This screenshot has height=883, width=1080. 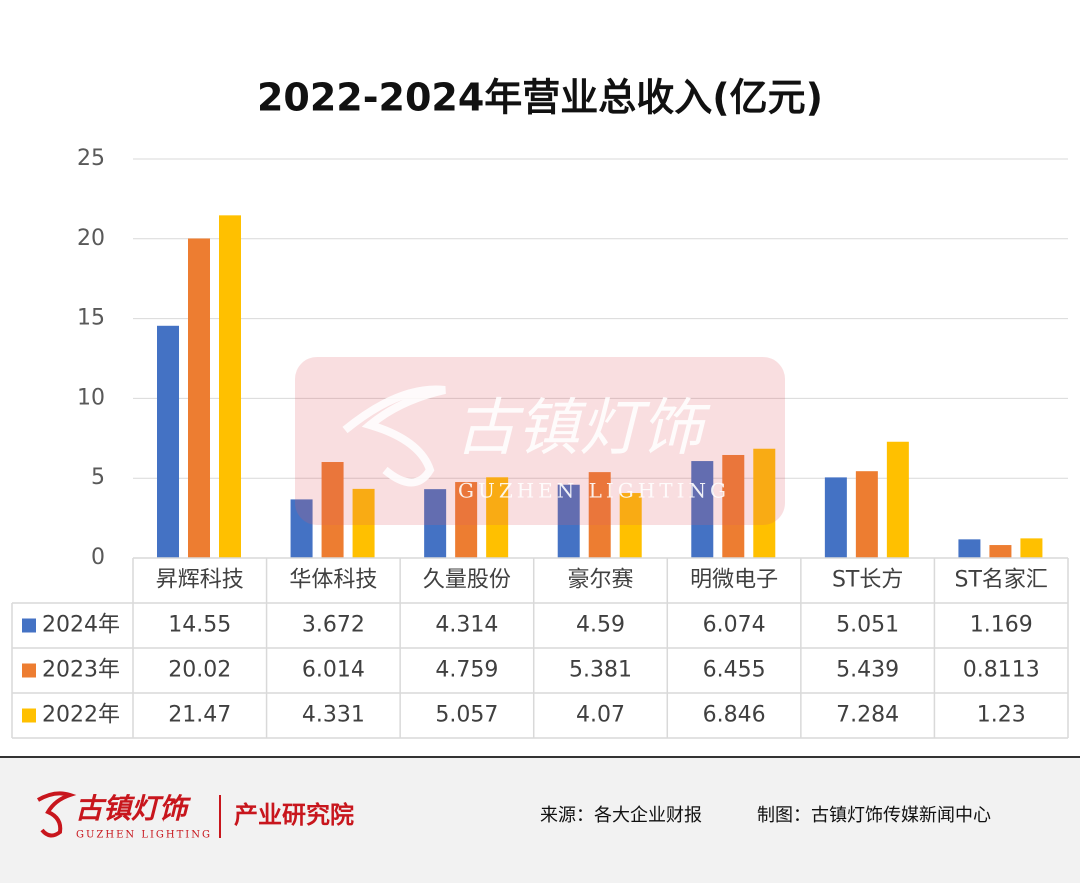 What do you see at coordinates (734, 625) in the screenshot?
I see `table-value: 6.074` at bounding box center [734, 625].